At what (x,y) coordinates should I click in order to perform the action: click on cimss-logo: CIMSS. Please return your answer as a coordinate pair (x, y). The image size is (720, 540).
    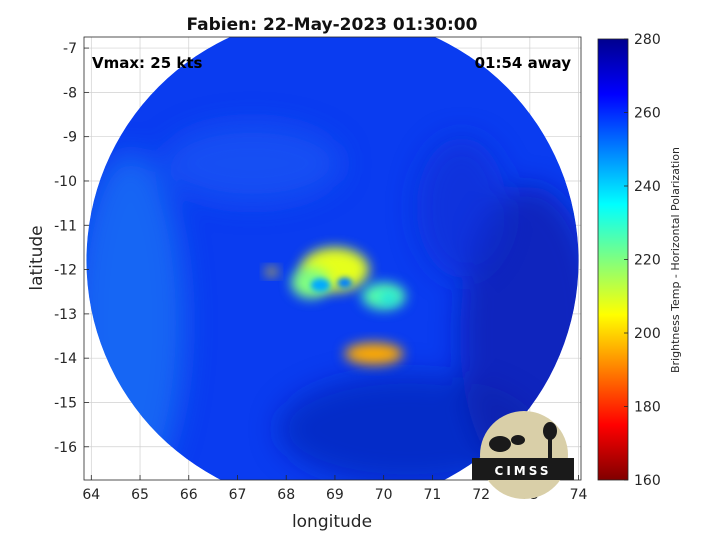
    Looking at the image, I should click on (523, 455).